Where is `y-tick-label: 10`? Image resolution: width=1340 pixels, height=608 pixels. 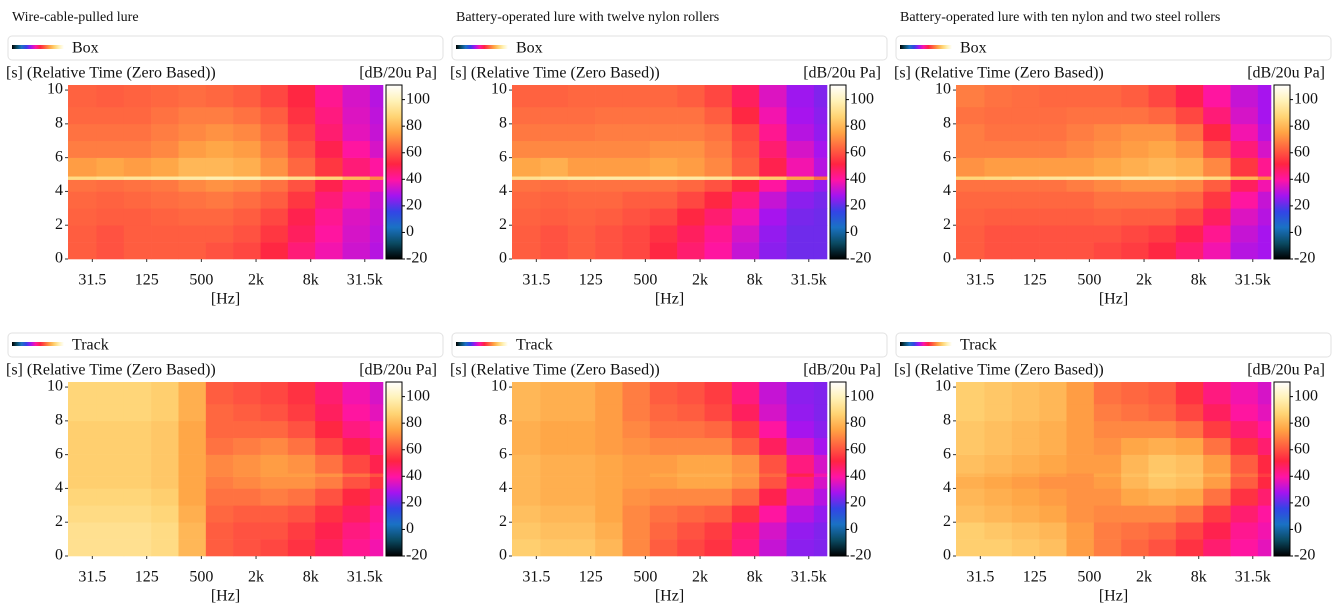
y-tick-label: 10 is located at coordinates (943, 89).